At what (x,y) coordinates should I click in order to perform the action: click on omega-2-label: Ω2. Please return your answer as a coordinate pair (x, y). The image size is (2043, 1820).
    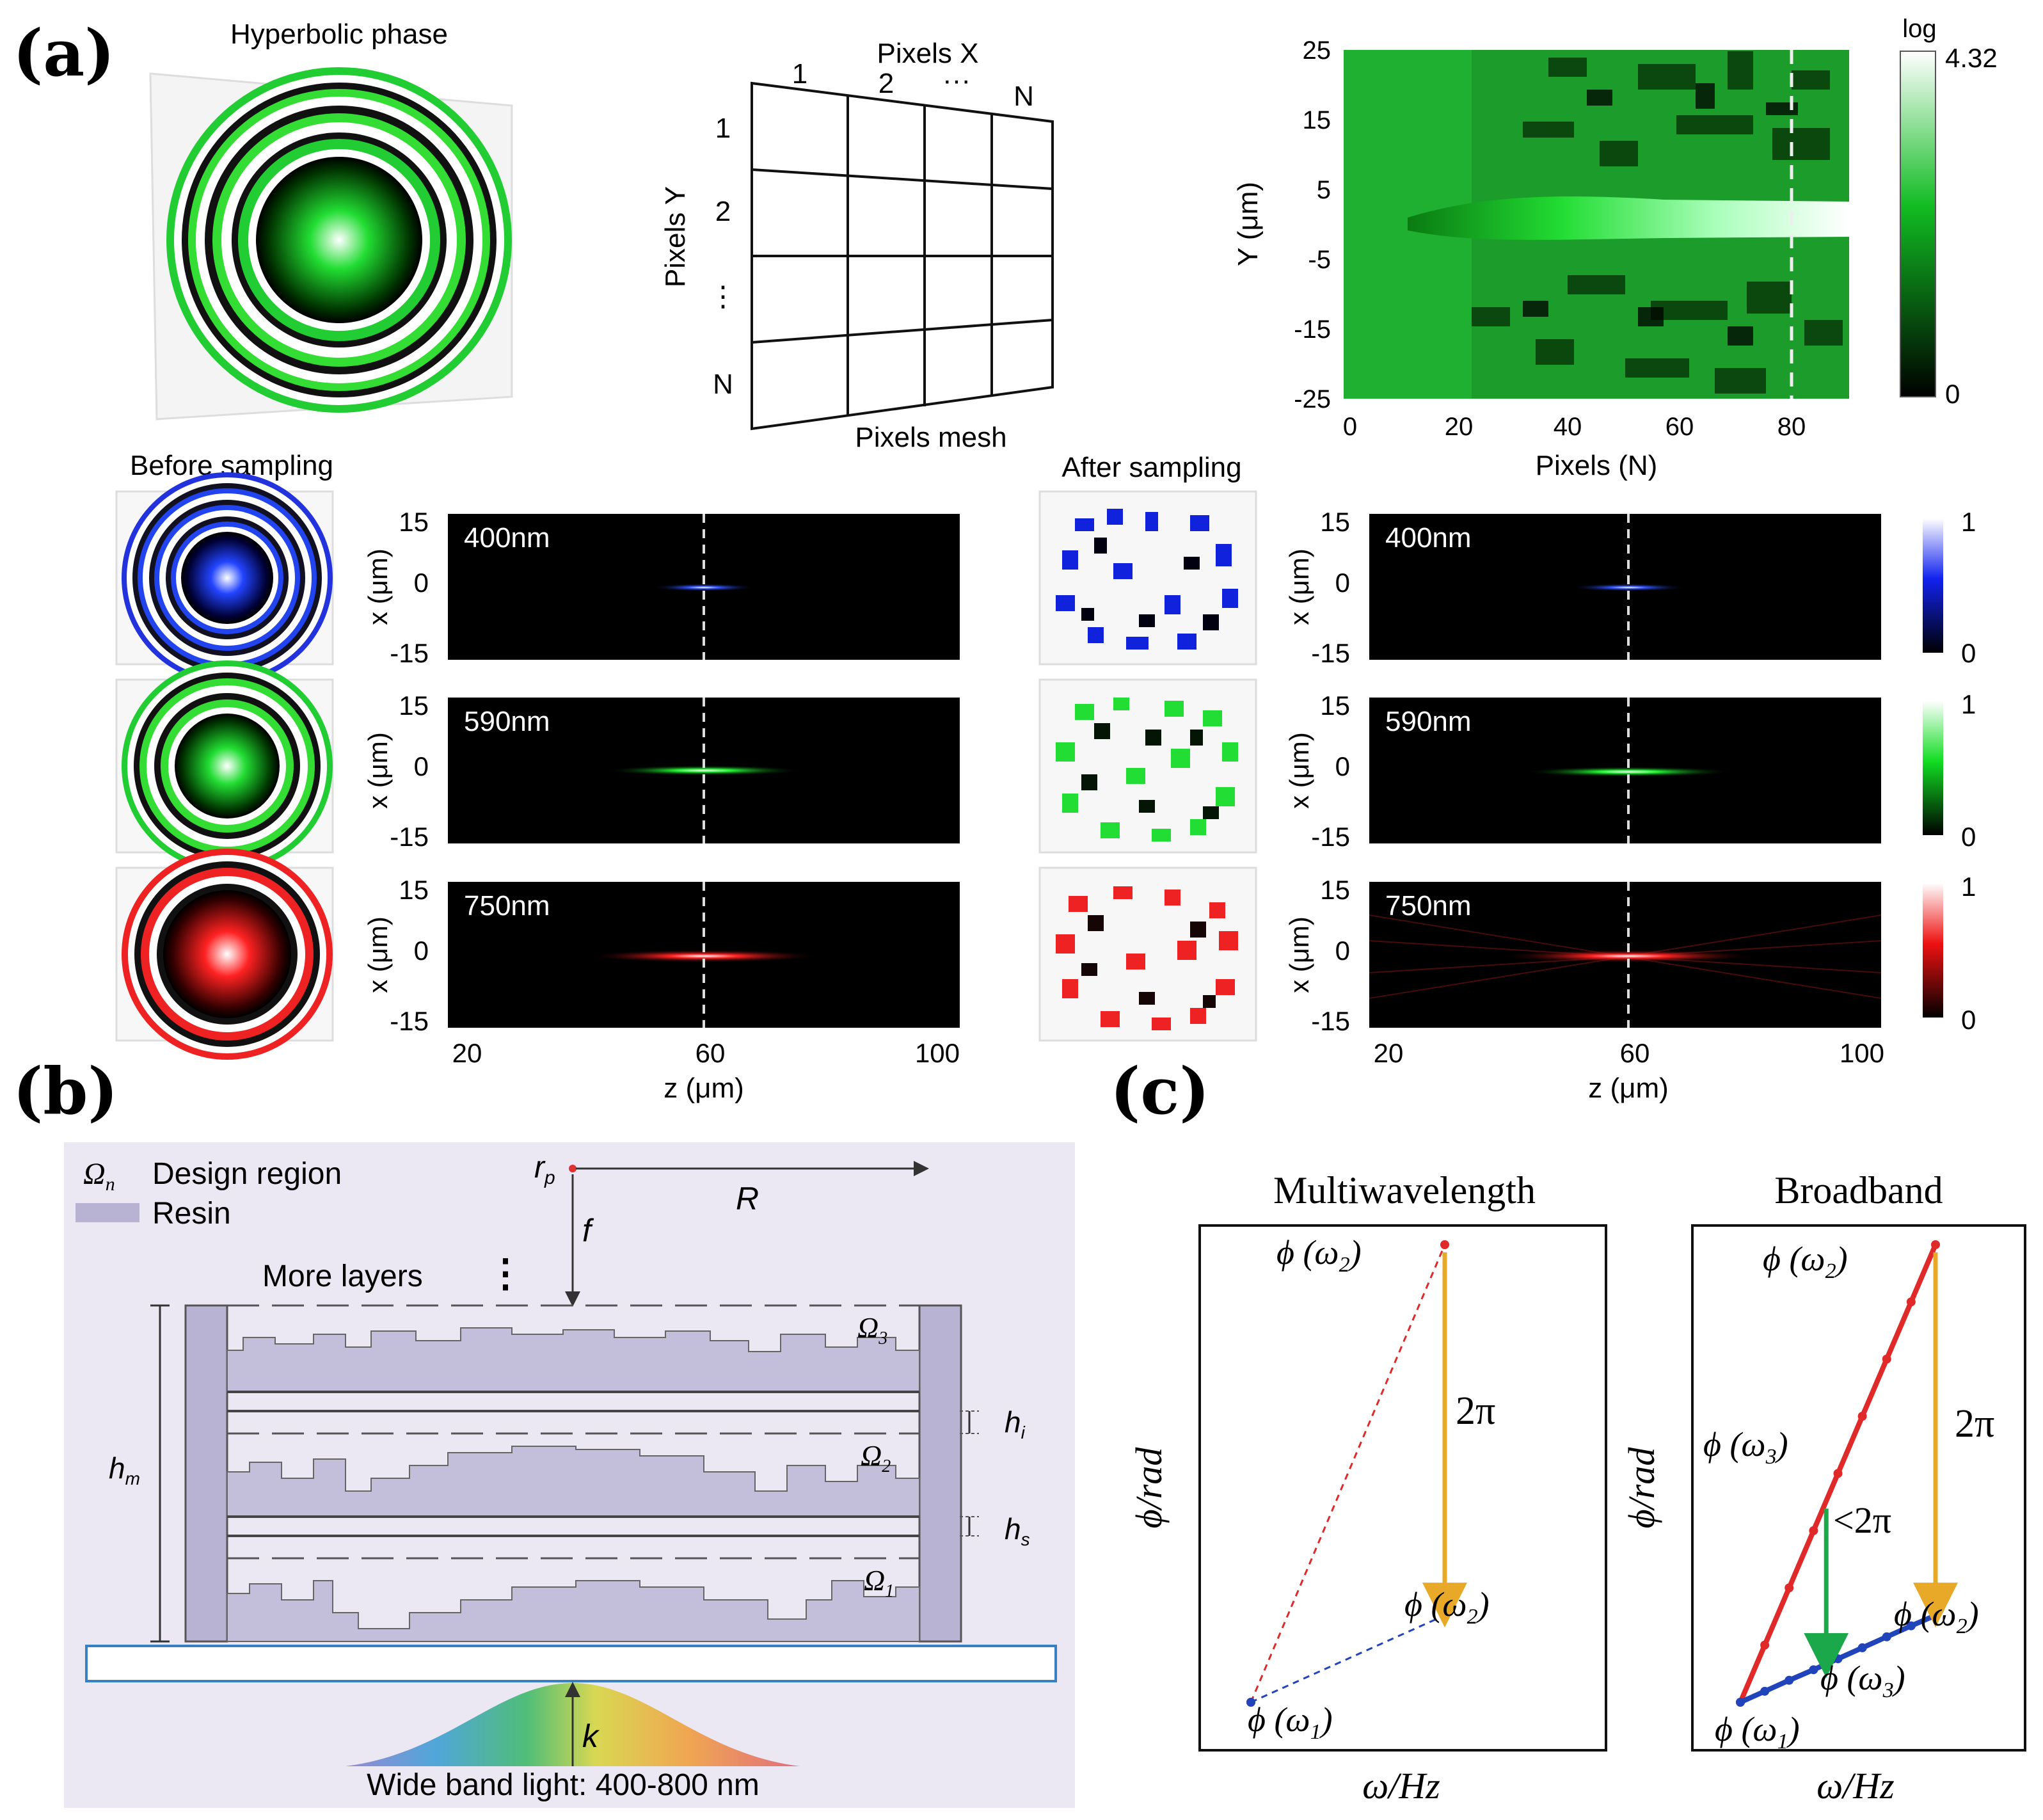
    Looking at the image, I should click on (876, 1457).